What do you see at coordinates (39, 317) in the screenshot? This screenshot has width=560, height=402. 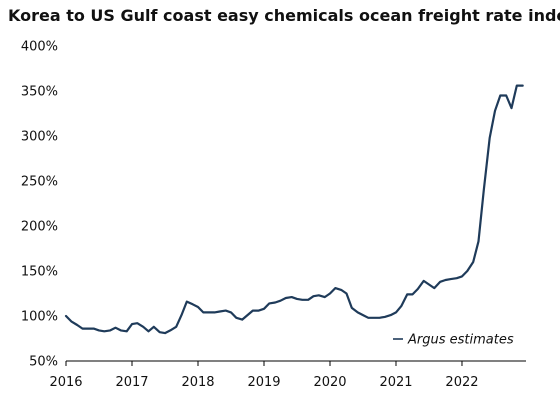 I see `y-tick-label: 100%` at bounding box center [39, 317].